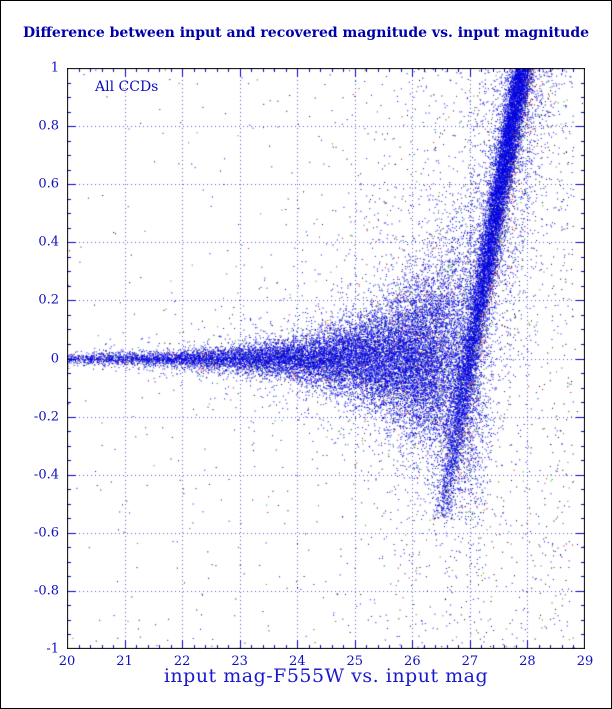 The width and height of the screenshot is (612, 709). What do you see at coordinates (182, 661) in the screenshot?
I see `x-tick-label: 22` at bounding box center [182, 661].